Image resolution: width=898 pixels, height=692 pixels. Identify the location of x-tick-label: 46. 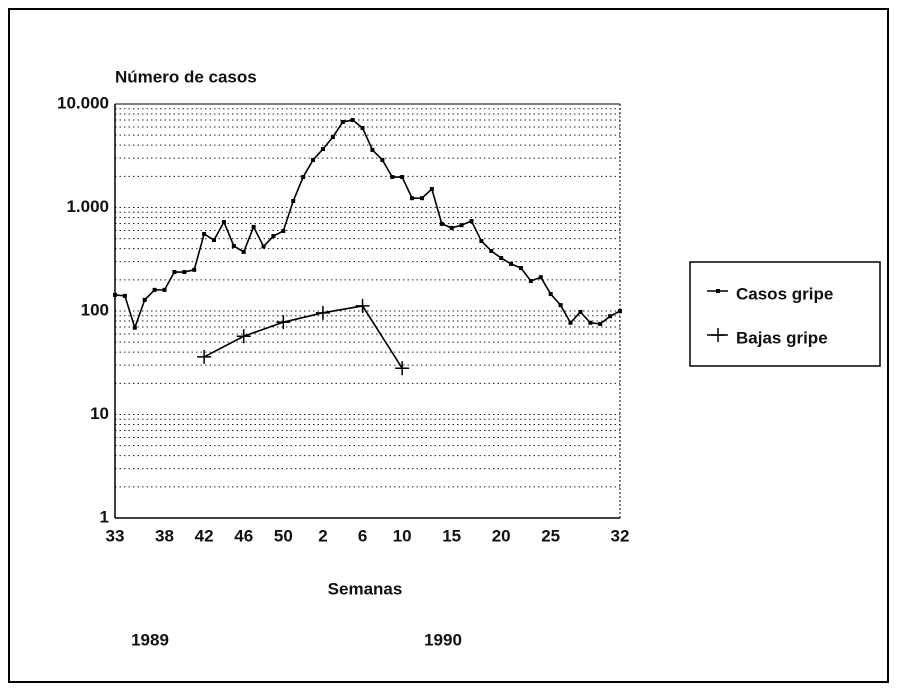
(243, 535).